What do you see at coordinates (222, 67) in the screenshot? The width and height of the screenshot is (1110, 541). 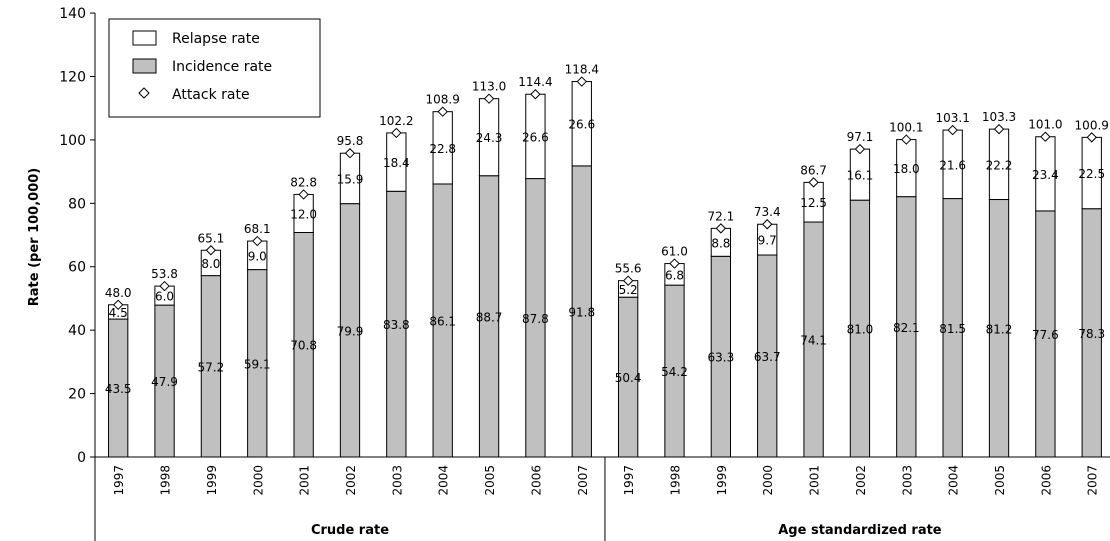 I see `legend-label-incidence: Incidence rate` at bounding box center [222, 67].